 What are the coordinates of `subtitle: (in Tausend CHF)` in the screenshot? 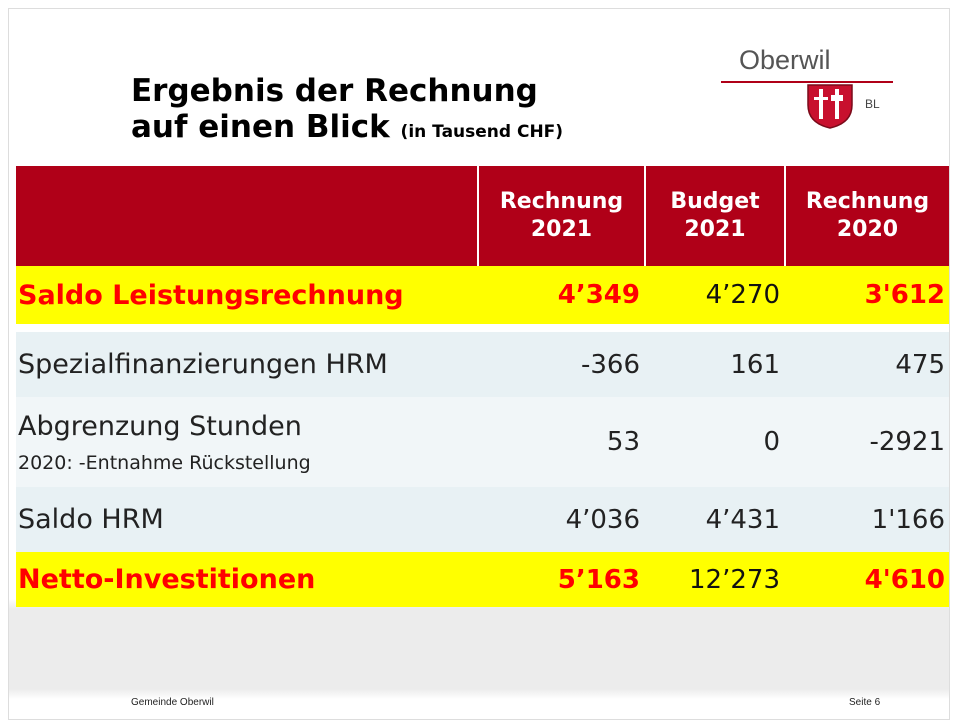 It's located at (482, 132).